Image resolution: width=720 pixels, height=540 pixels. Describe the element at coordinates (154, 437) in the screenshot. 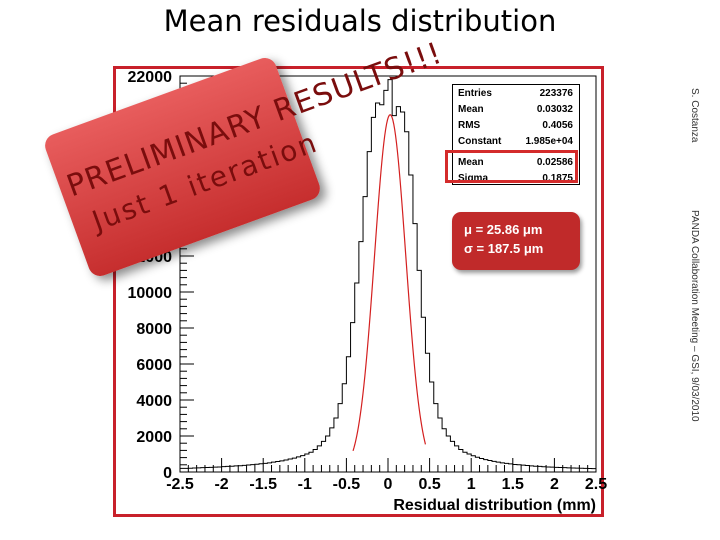

I see `y-tick-label: 2000` at that location.